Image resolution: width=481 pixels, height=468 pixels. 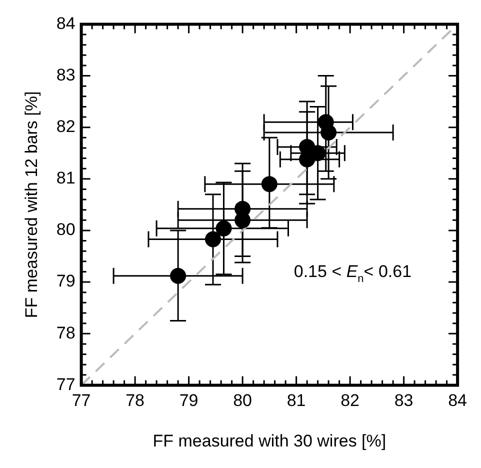 What do you see at coordinates (66, 178) in the screenshot?
I see `y-tick-label: 81` at bounding box center [66, 178].